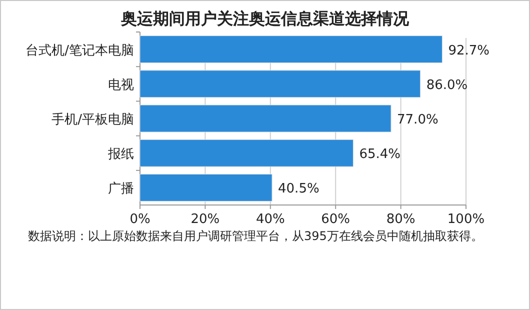  What do you see at coordinates (120, 154) in the screenshot?
I see `y-tick-label: 报纸` at bounding box center [120, 154].